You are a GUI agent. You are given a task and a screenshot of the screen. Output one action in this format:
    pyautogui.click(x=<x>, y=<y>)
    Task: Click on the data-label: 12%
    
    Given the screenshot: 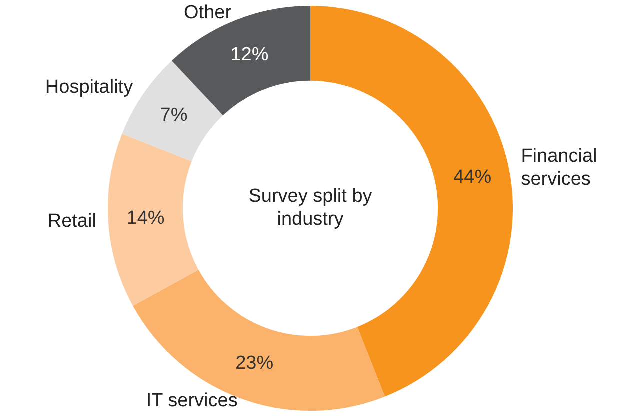 What is the action you would take?
    pyautogui.click(x=249, y=55)
    